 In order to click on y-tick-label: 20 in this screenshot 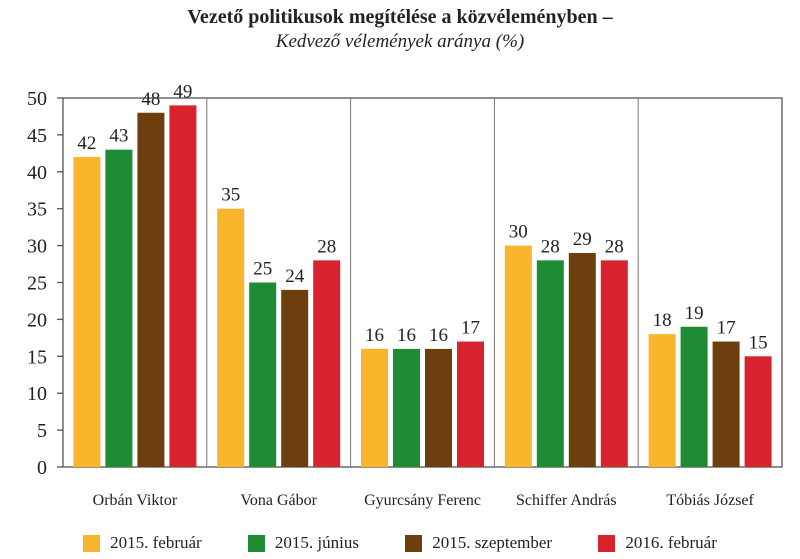, I will do `click(37, 320)`.